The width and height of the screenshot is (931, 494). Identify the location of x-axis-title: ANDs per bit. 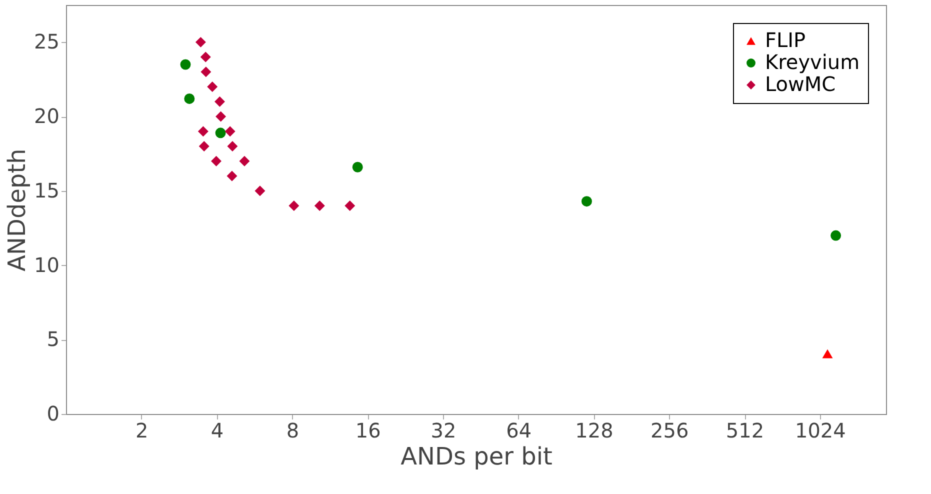
(476, 456).